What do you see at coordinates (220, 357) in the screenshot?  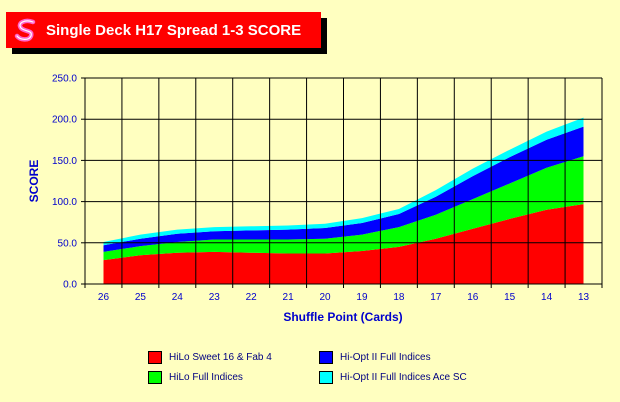 I see `legend-label: HiLo Sweet 16 & Fab 4` at bounding box center [220, 357].